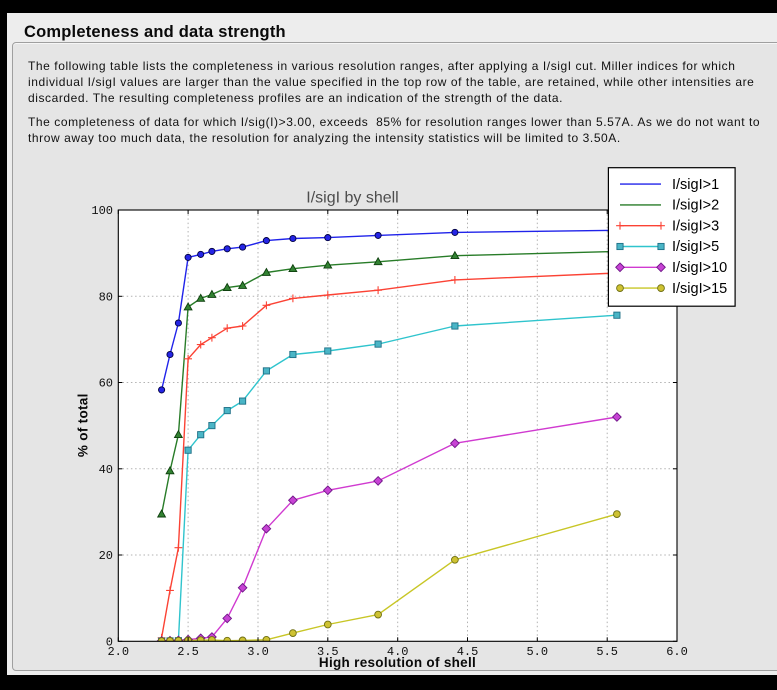 The image size is (777, 690). Describe the element at coordinates (106, 556) in the screenshot. I see `svg-text: 20` at that location.